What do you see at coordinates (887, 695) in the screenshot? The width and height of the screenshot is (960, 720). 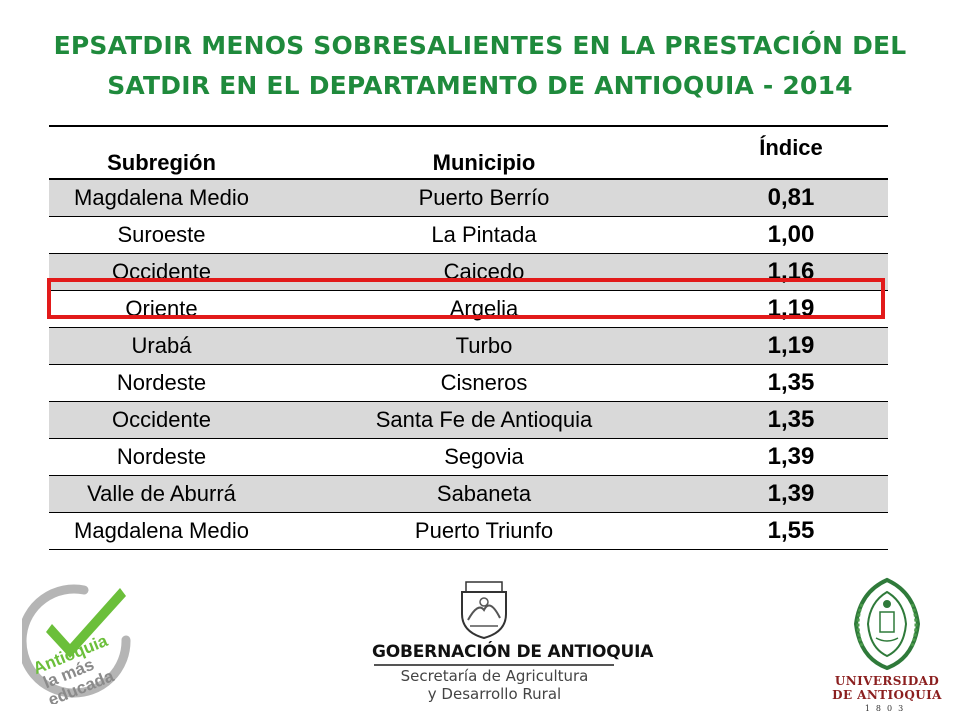 I see `udea-name-line2: DE ANTIOQUIA` at bounding box center [887, 695].